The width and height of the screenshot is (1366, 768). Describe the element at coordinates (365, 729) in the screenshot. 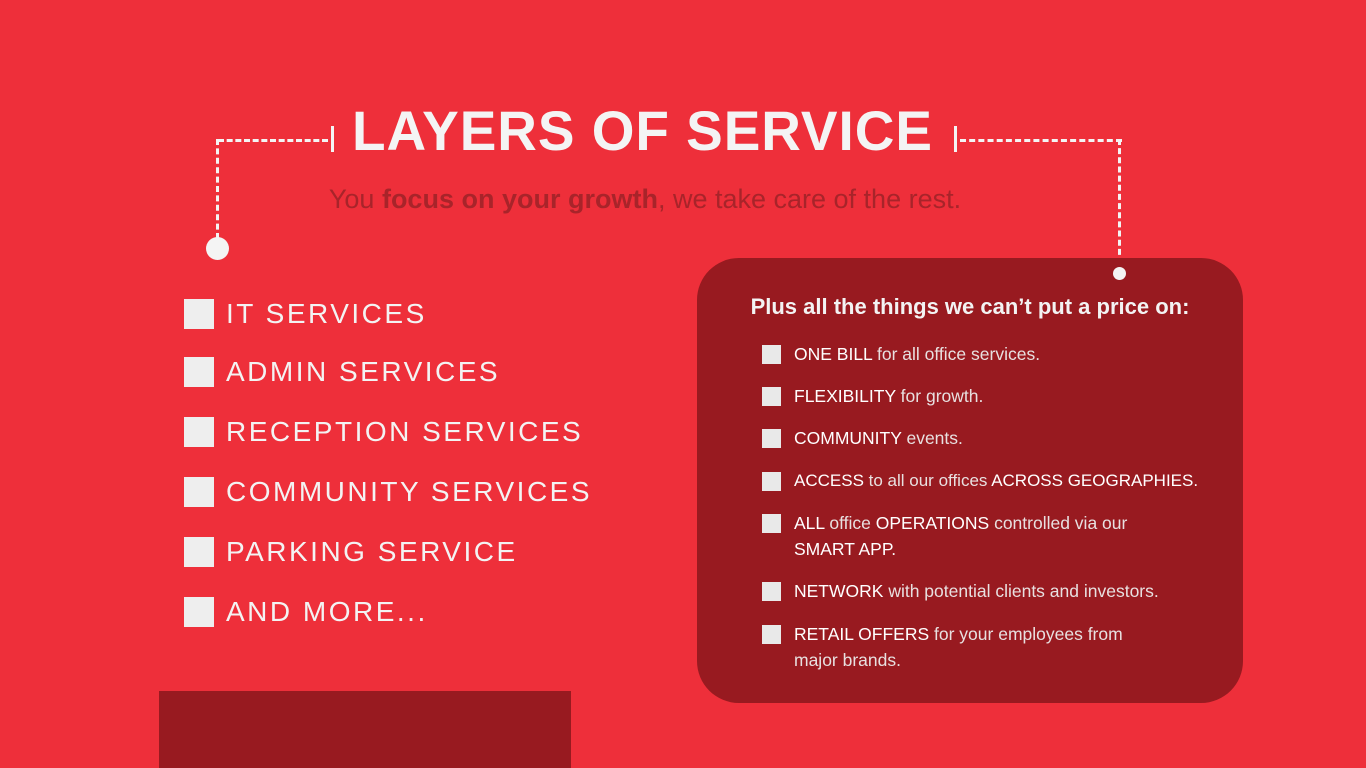

I see `footer-block` at that location.